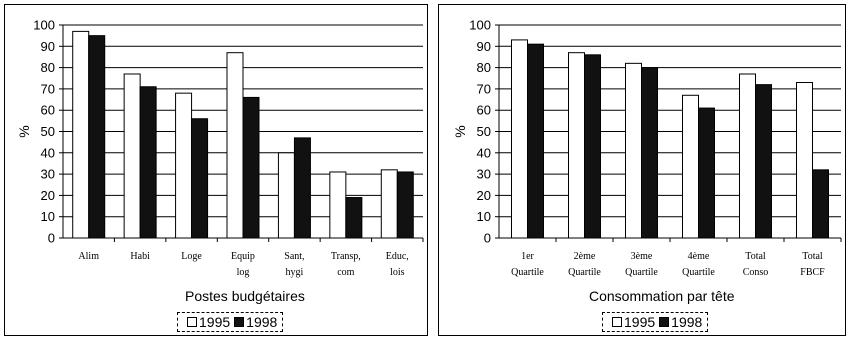 The height and width of the screenshot is (340, 850). I want to click on category-label-line: Transp,, so click(346, 256).